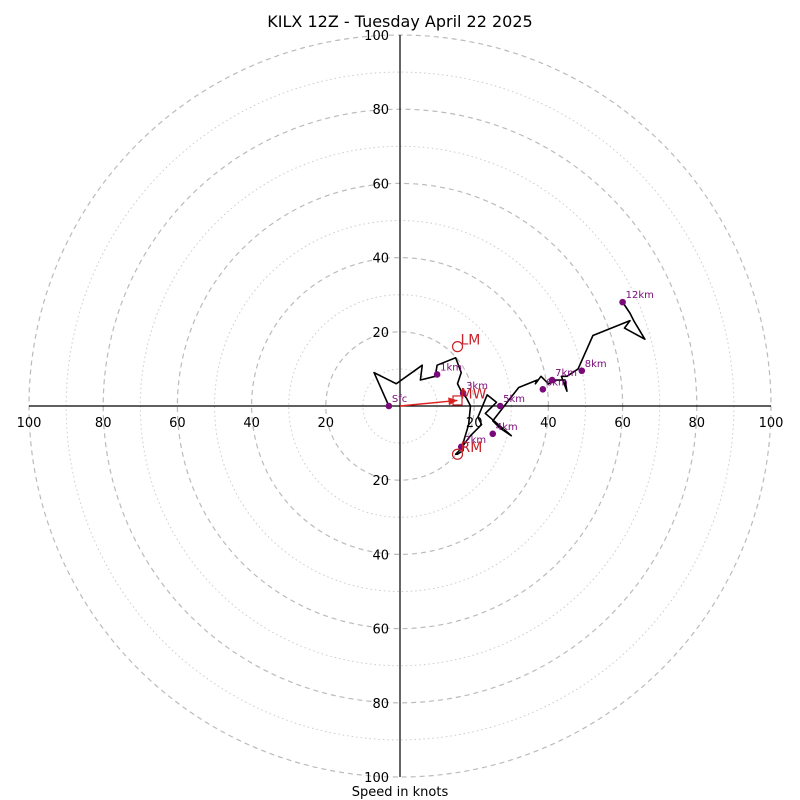 This screenshot has width=800, height=800. Describe the element at coordinates (437, 374) in the screenshot. I see `height-marker-1km` at that location.